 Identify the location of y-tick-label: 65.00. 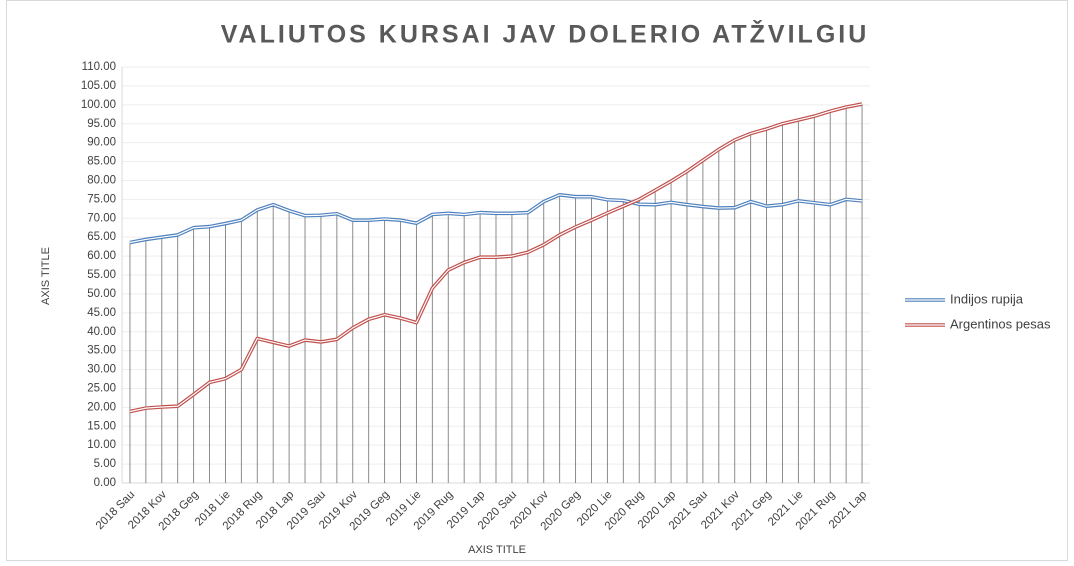
(101, 237).